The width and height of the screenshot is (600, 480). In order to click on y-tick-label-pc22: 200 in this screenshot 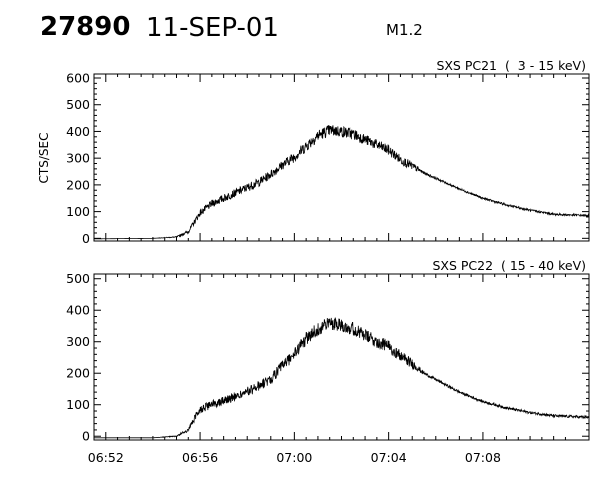, I will do `click(78, 373)`.